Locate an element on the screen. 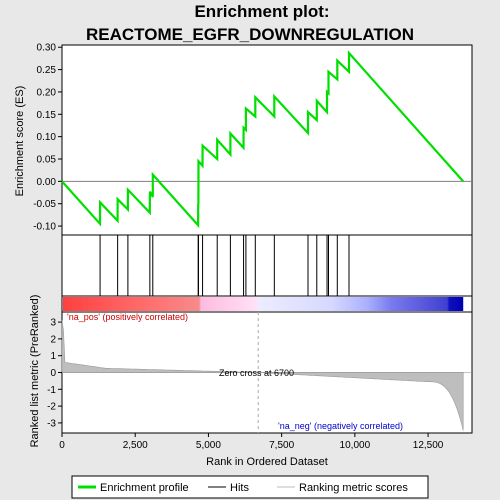  x-tick-label: 5,000 is located at coordinates (208, 445).